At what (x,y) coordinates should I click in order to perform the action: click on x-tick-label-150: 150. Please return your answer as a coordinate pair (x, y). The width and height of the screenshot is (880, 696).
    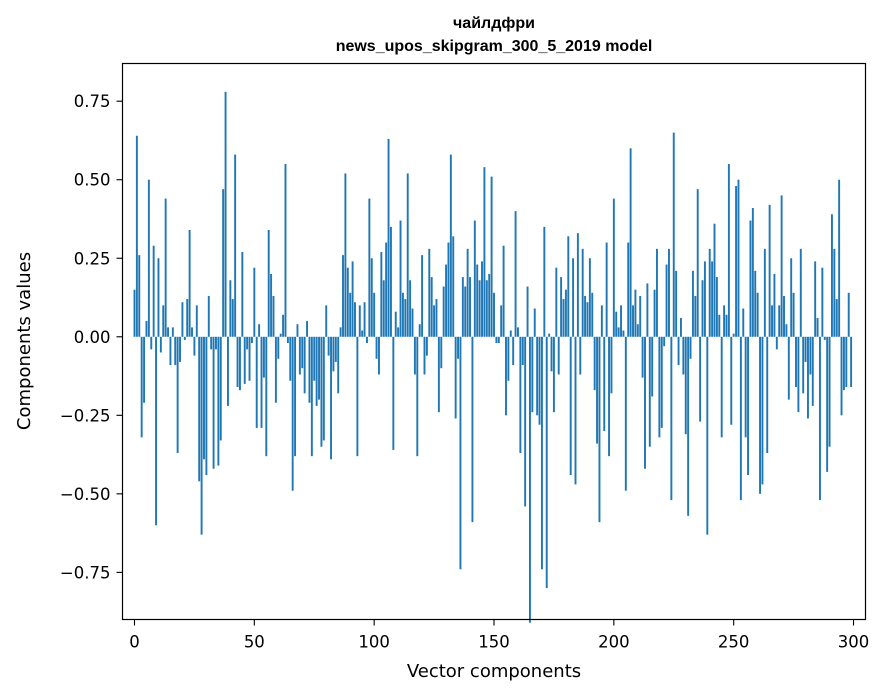
    Looking at the image, I should click on (494, 642).